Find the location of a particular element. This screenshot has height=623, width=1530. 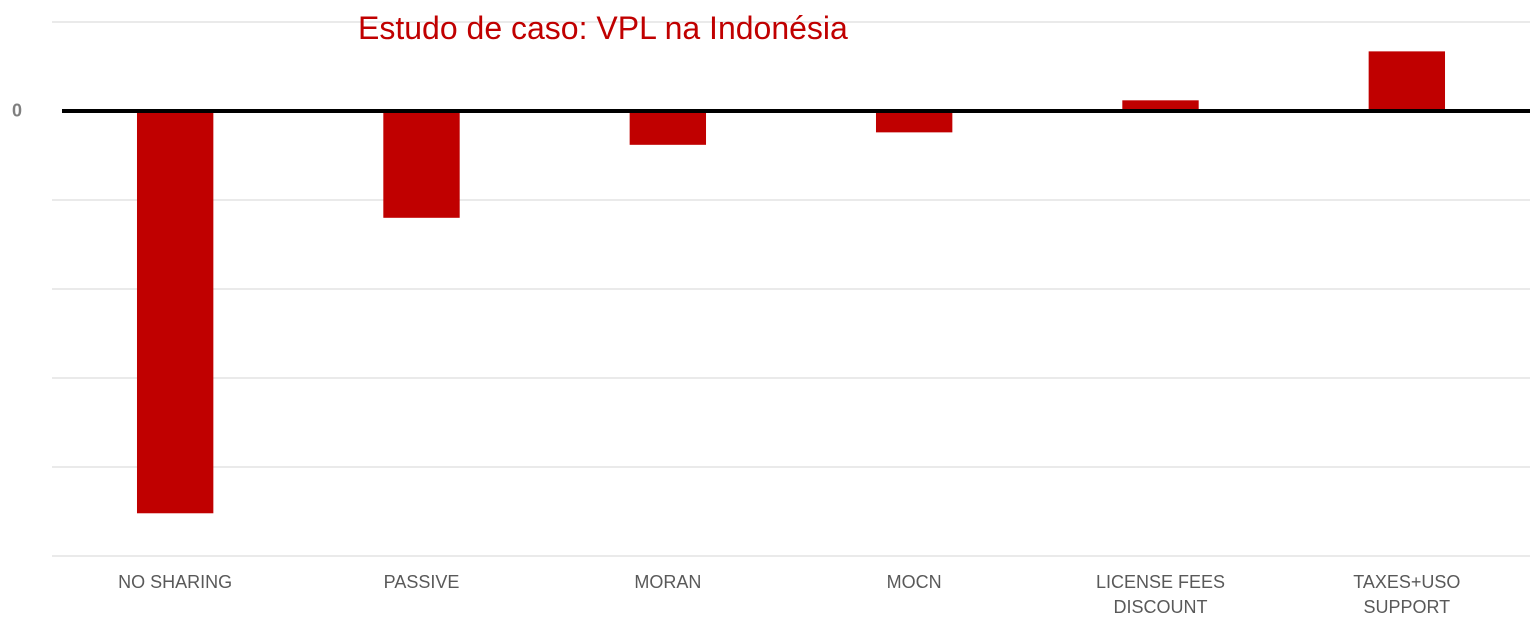

x-tick-label: MOCN is located at coordinates (914, 582).